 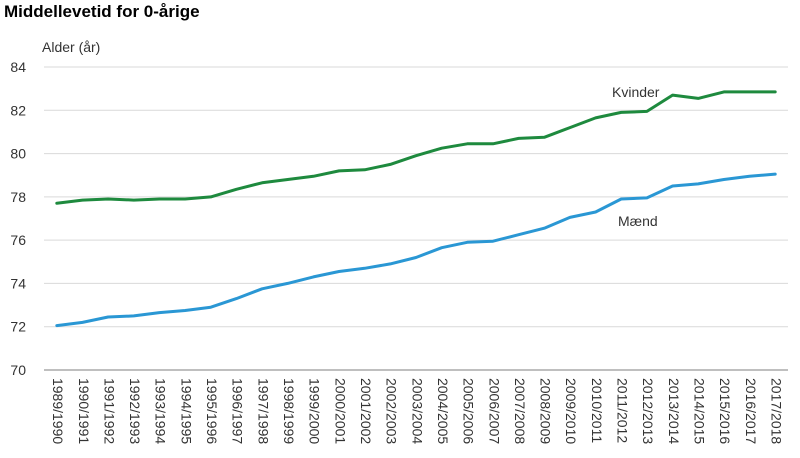 What do you see at coordinates (546, 411) in the screenshot?
I see `x-tick-label: 2008/2009` at bounding box center [546, 411].